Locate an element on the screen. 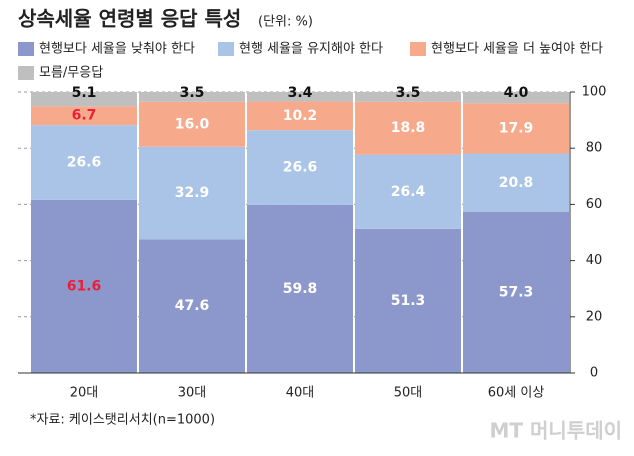 The height and width of the screenshot is (456, 634). y-tick-label: 100 is located at coordinates (594, 92).